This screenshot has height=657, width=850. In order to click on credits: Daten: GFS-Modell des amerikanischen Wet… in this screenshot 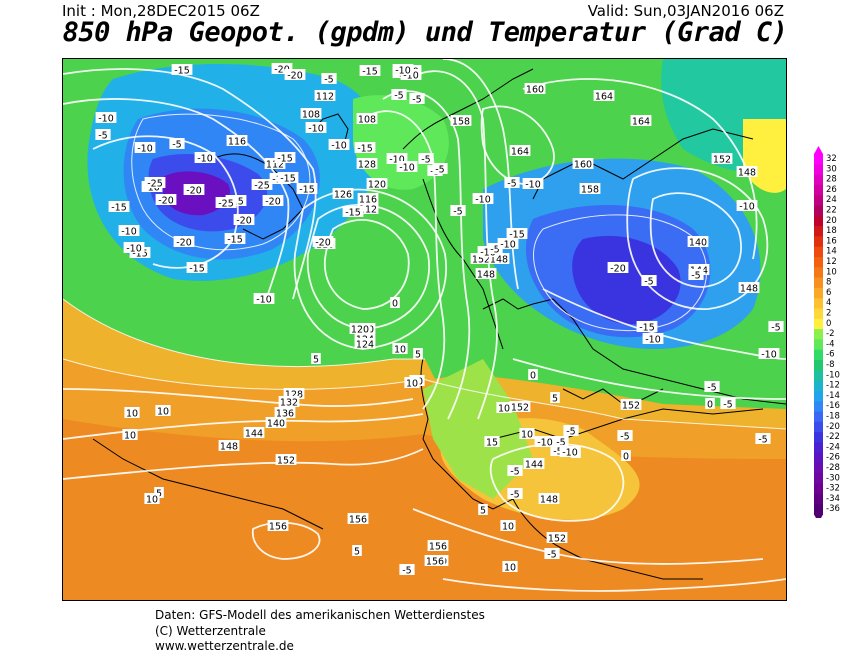, I will do `click(320, 631)`.